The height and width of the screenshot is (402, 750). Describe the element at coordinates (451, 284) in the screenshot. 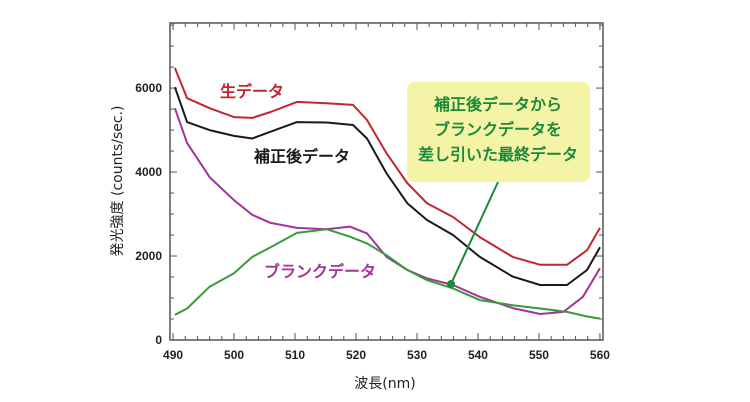

I see `callout-pointer-dot` at that location.